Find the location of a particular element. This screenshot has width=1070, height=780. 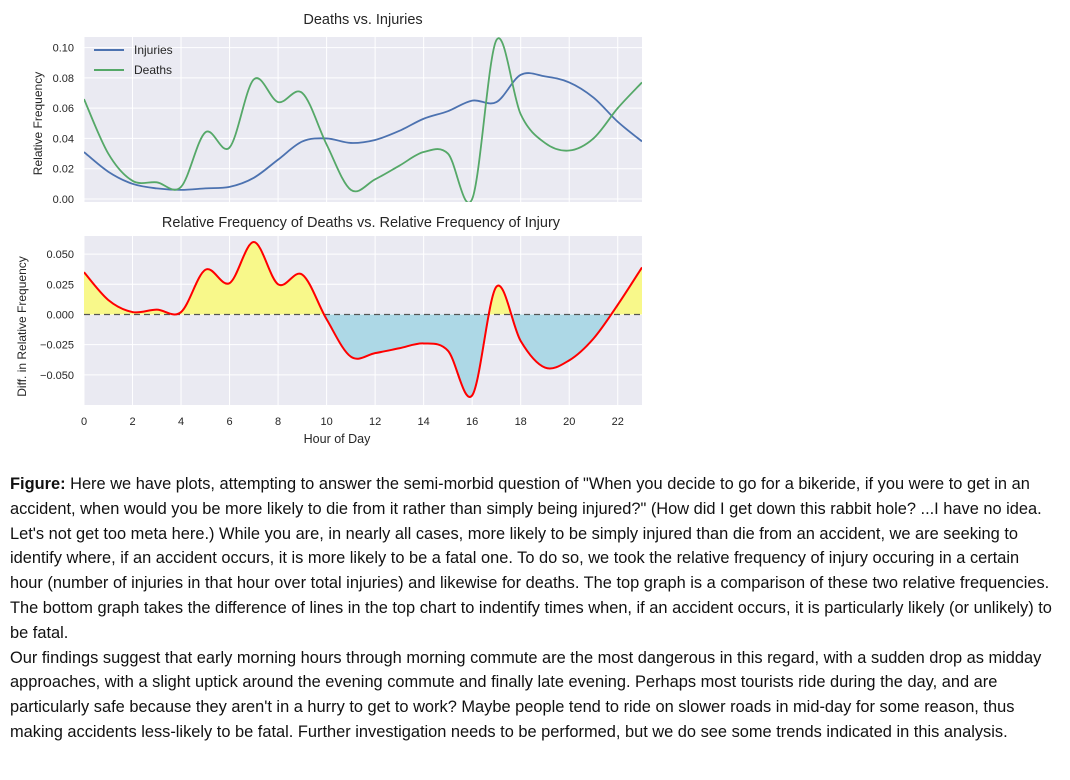

bottom-y-tick-label: −0.050 is located at coordinates (57, 376).